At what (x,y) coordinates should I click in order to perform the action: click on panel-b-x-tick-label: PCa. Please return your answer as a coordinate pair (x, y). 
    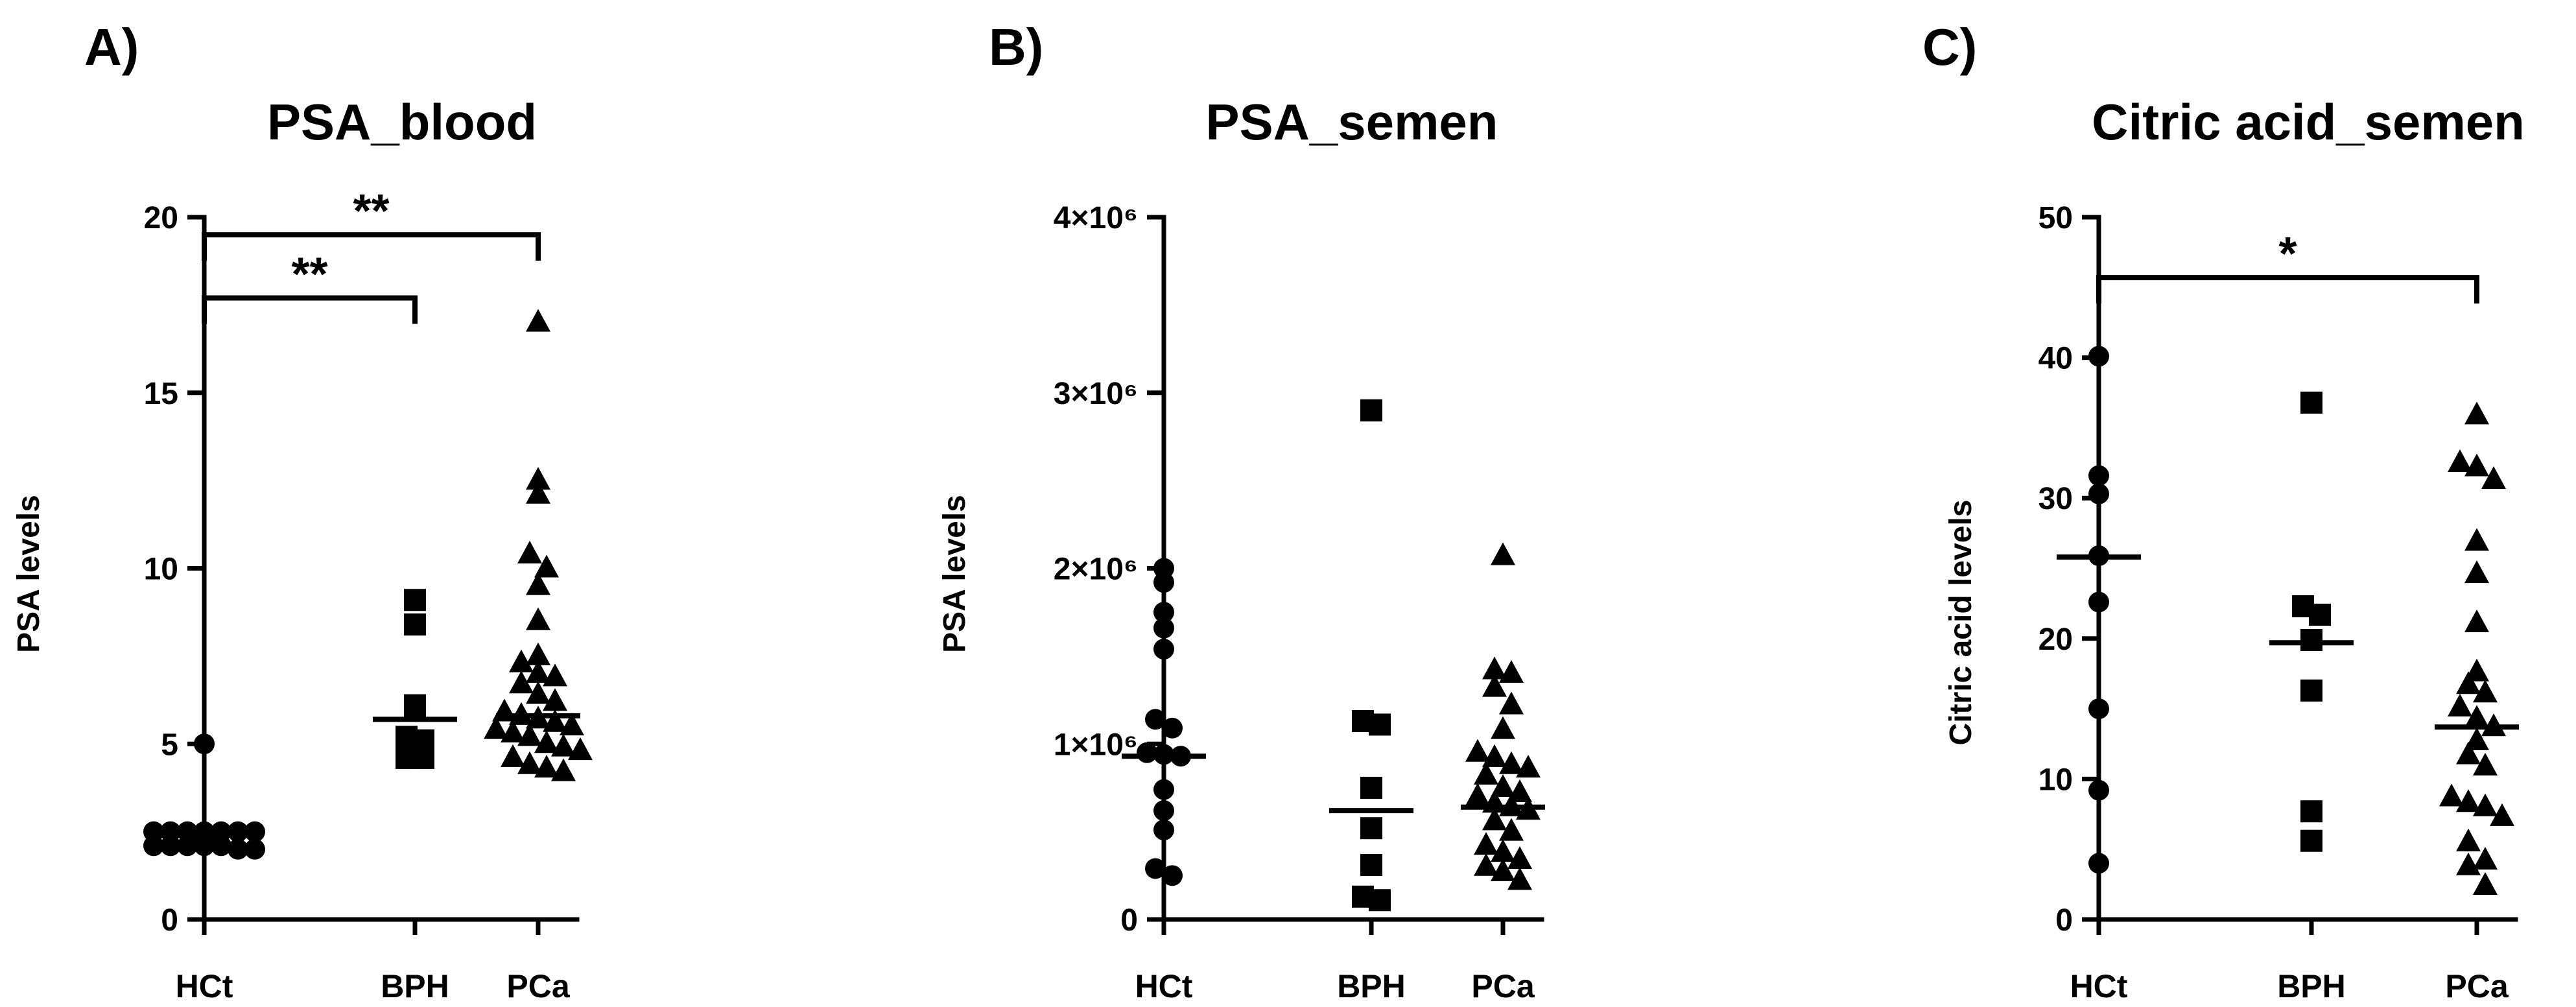
    Looking at the image, I should click on (1503, 986).